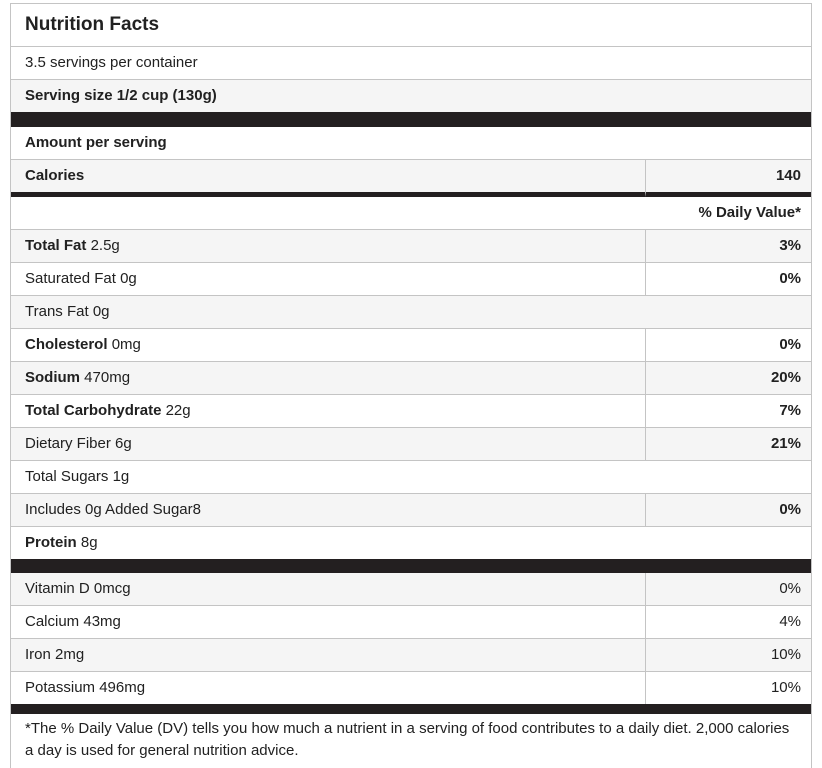 This screenshot has height=768, width=822. I want to click on separator-bar-top, so click(411, 119).